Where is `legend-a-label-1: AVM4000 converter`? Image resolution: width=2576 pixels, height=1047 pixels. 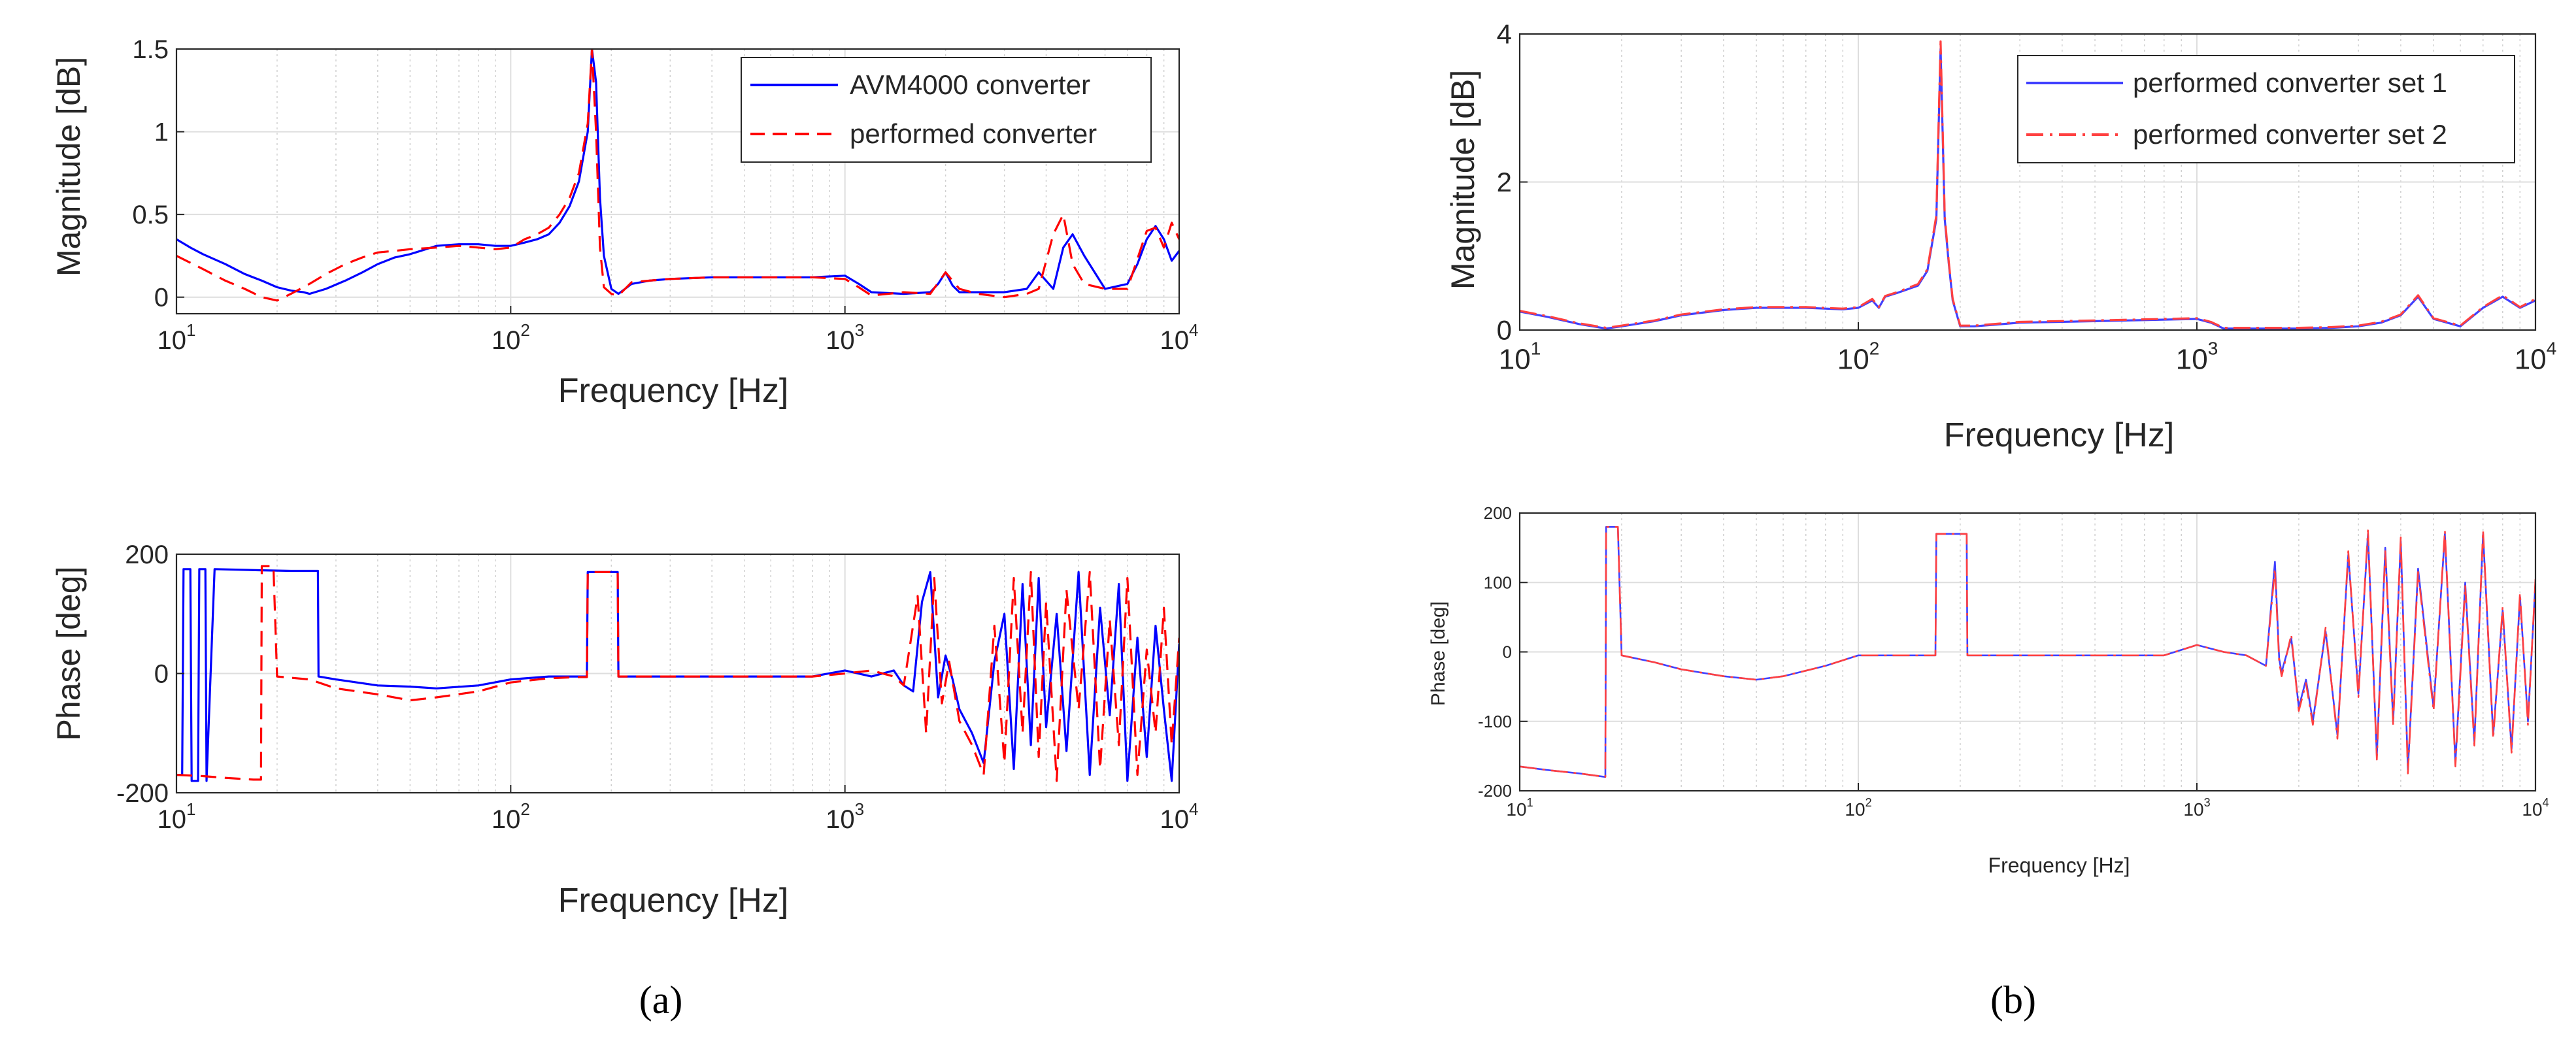
legend-a-label-1: AVM4000 converter is located at coordinates (970, 84).